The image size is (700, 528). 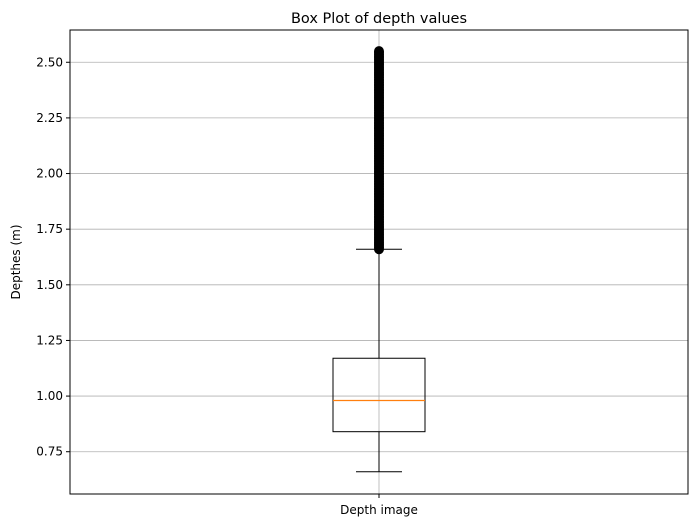 What do you see at coordinates (49, 62) in the screenshot?
I see `y-tick-label: 2.50` at bounding box center [49, 62].